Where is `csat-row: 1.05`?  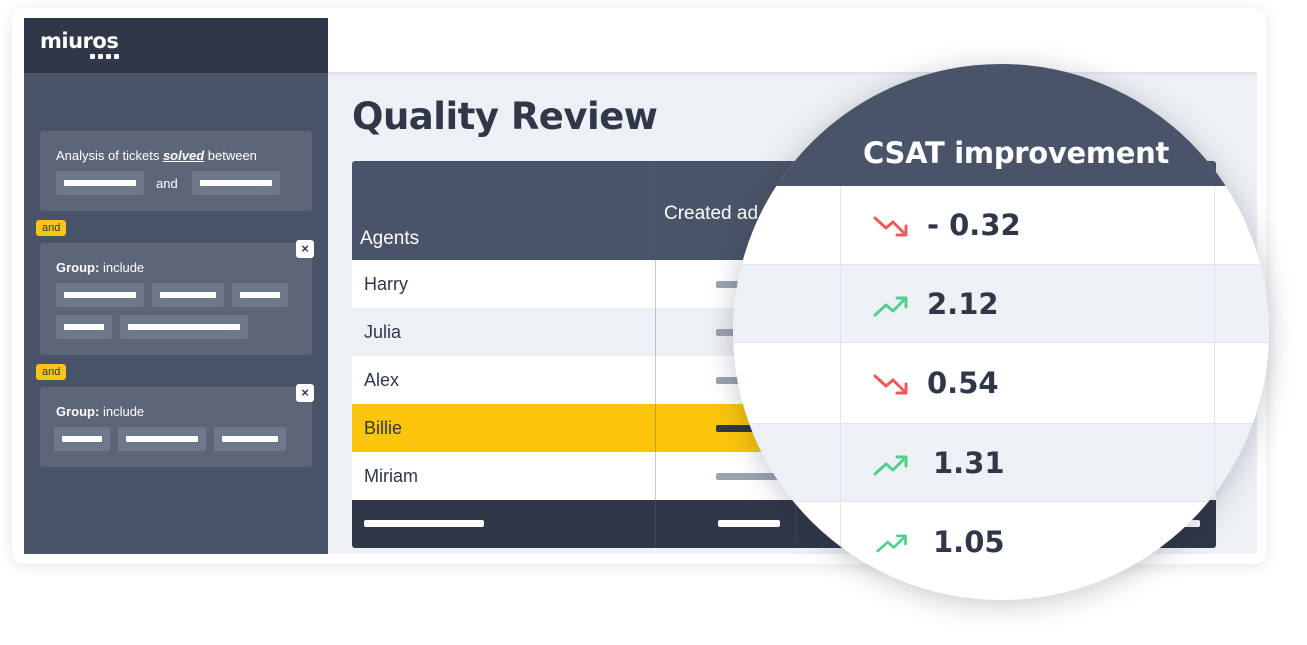
csat-row: 1.05 is located at coordinates (1001, 542).